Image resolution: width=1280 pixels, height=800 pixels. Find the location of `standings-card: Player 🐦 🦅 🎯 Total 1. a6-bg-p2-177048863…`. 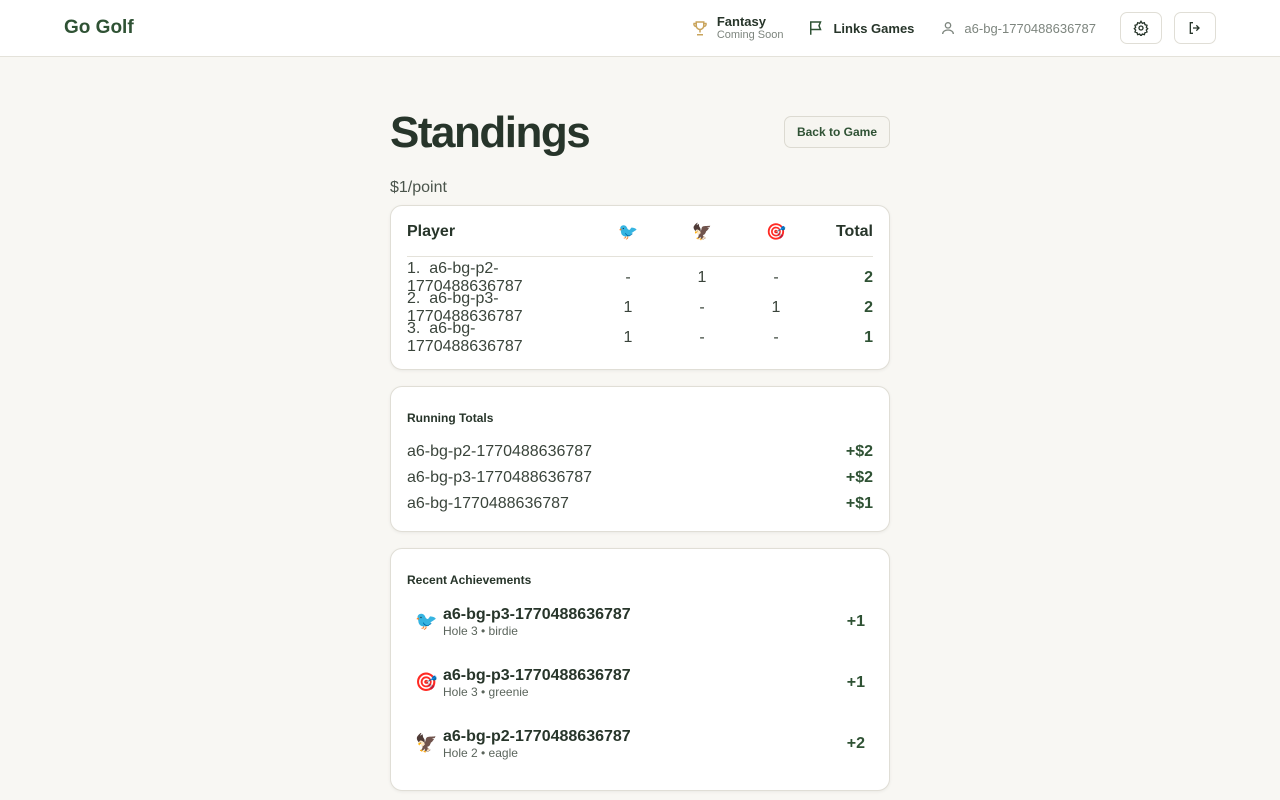

standings-card: Player 🐦 🦅 🎯 Total 1. a6-bg-p2-177048863… is located at coordinates (640, 287).